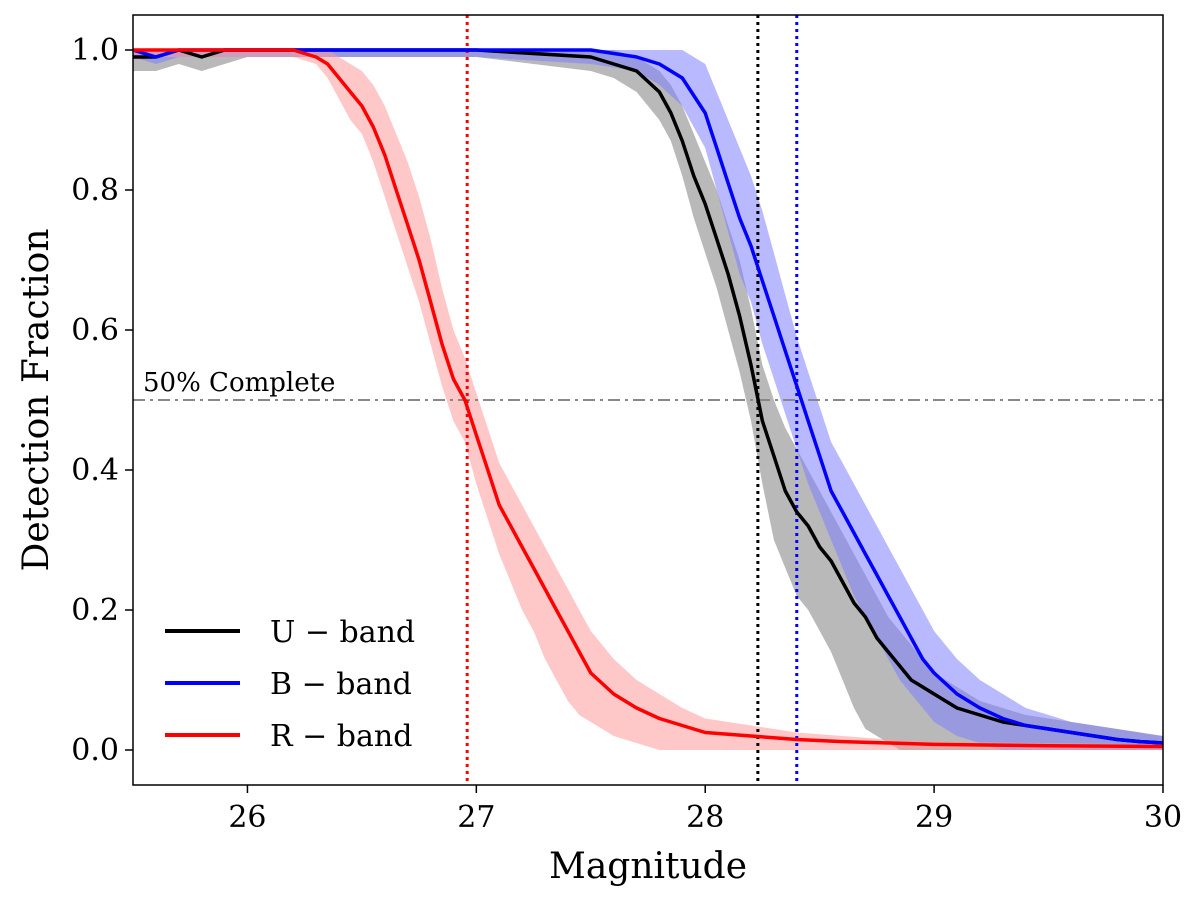 The width and height of the screenshot is (1200, 905). What do you see at coordinates (341, 736) in the screenshot?
I see `legend-label-2: R − band` at bounding box center [341, 736].